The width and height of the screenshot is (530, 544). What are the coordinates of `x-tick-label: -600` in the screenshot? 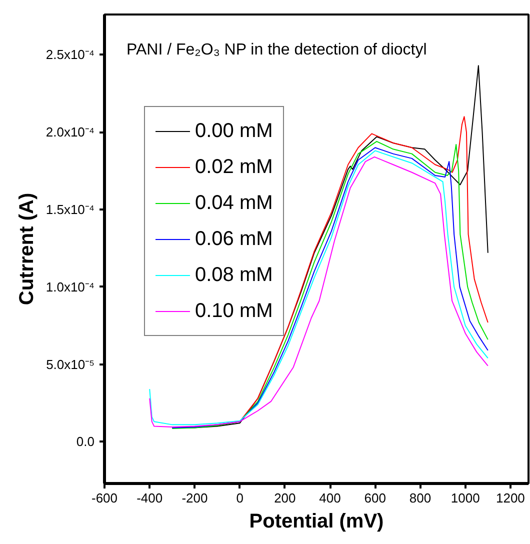 It's located at (104, 498).